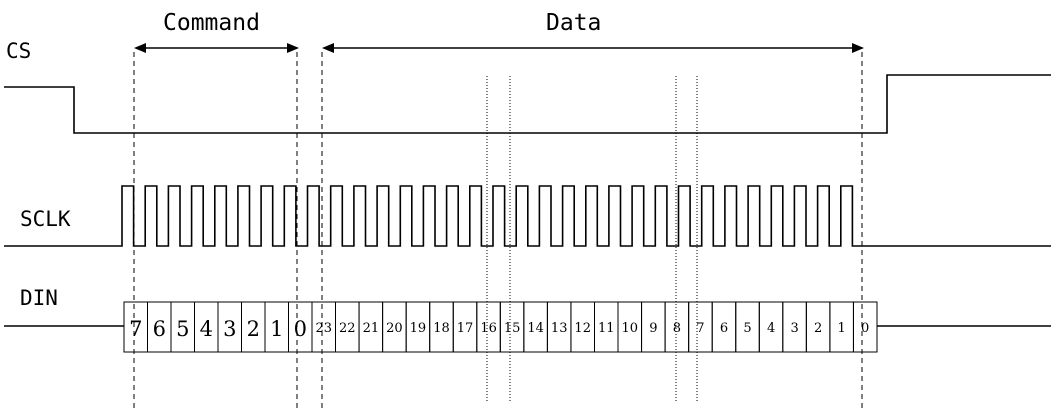  What do you see at coordinates (18, 51) in the screenshot?
I see `cs-signal-label: CS` at bounding box center [18, 51].